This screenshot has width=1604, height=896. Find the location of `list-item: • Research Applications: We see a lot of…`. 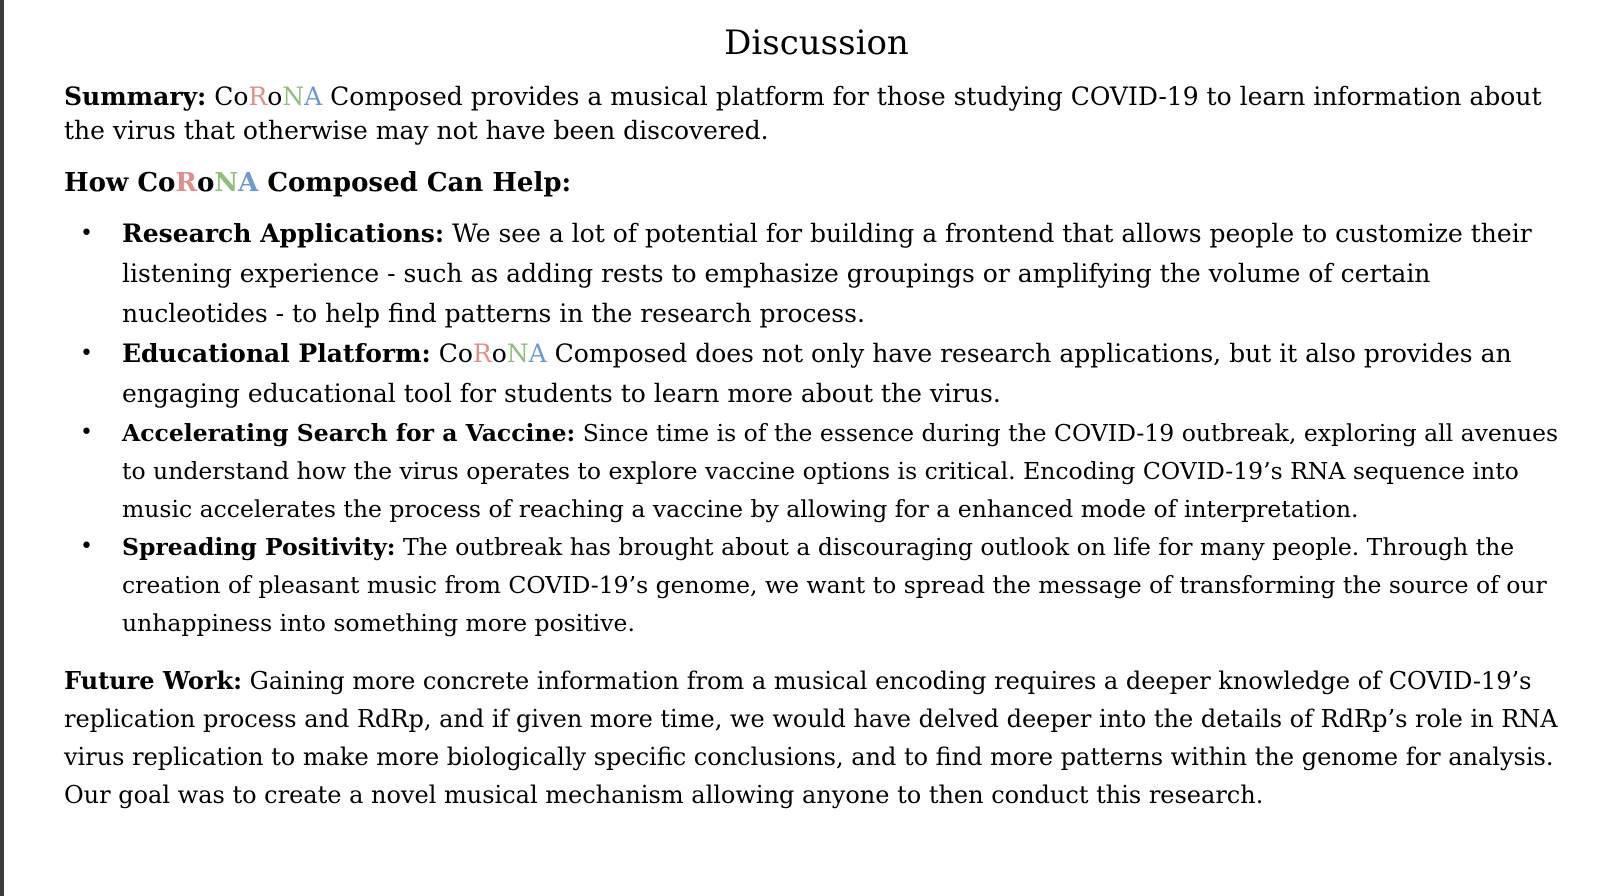

list-item: • Research Applications: We see a lot of… is located at coordinates (816, 274).